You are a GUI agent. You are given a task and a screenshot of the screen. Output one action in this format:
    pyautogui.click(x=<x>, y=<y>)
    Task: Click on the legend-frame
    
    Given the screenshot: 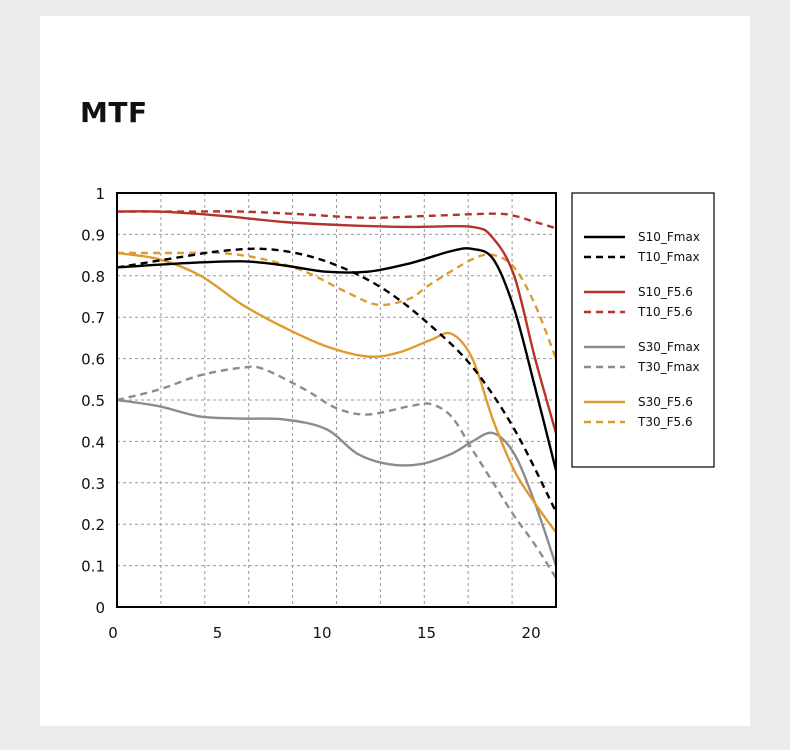 What is the action you would take?
    pyautogui.click(x=643, y=330)
    